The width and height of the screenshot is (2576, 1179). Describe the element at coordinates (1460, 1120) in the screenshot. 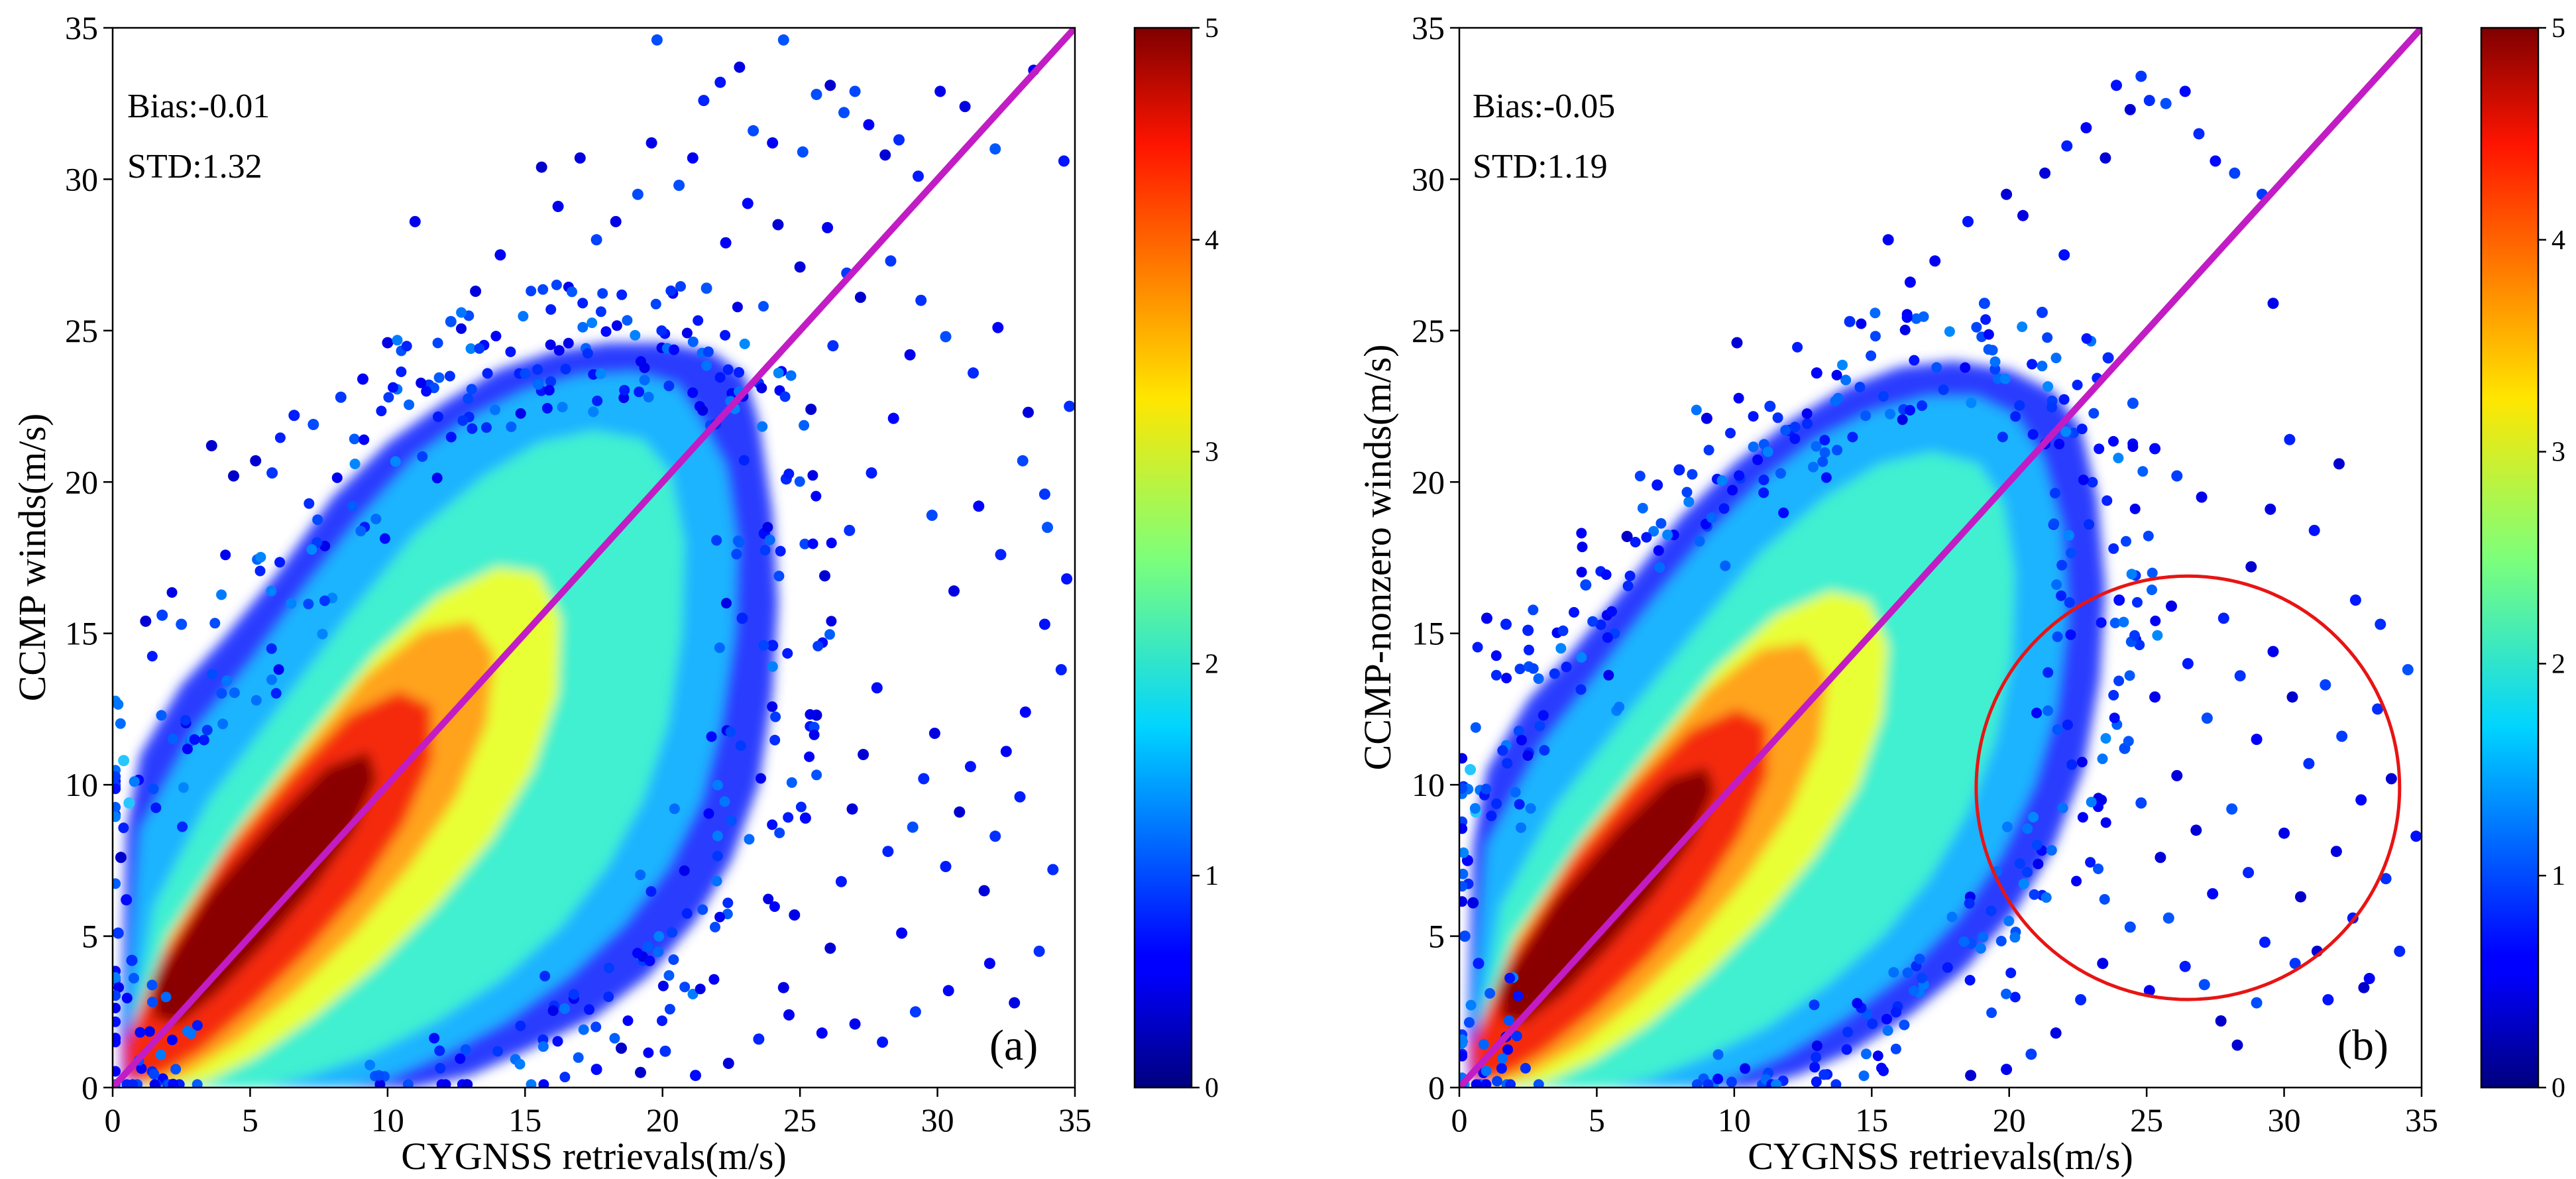

I see `x-tick-label: 0` at that location.